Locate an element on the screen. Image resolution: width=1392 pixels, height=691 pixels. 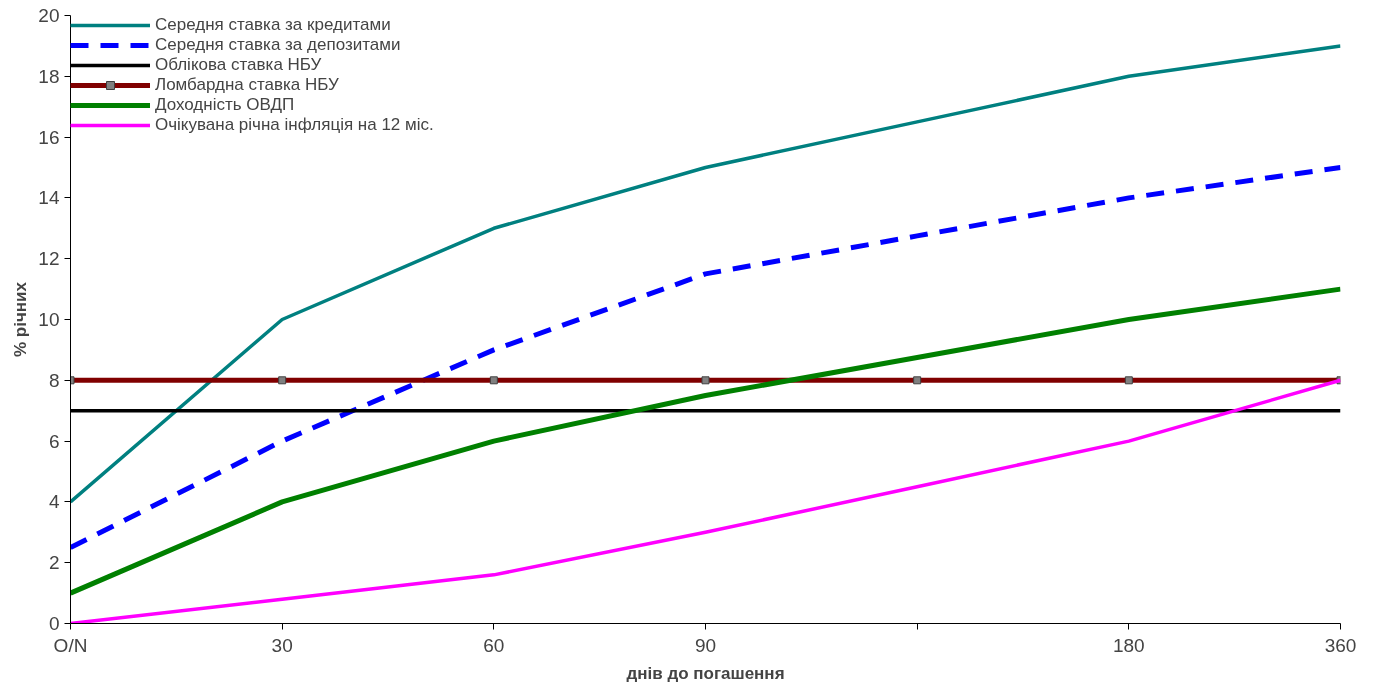
legend-label: Очікувана річна інфляція на 12 міс. is located at coordinates (294, 125).